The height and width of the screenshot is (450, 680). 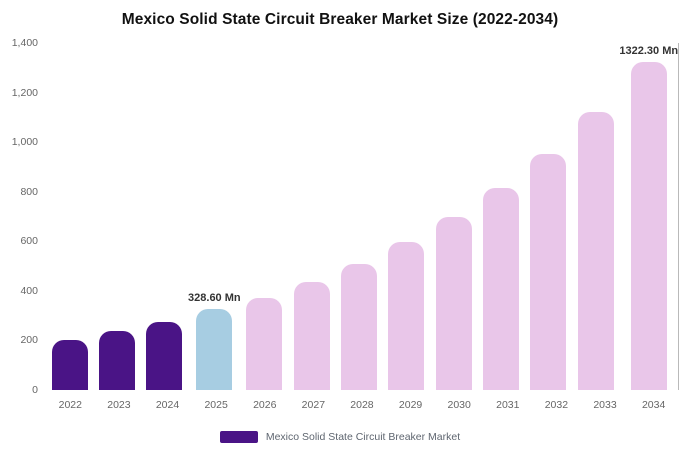 I want to click on bar-2033, so click(x=595, y=251).